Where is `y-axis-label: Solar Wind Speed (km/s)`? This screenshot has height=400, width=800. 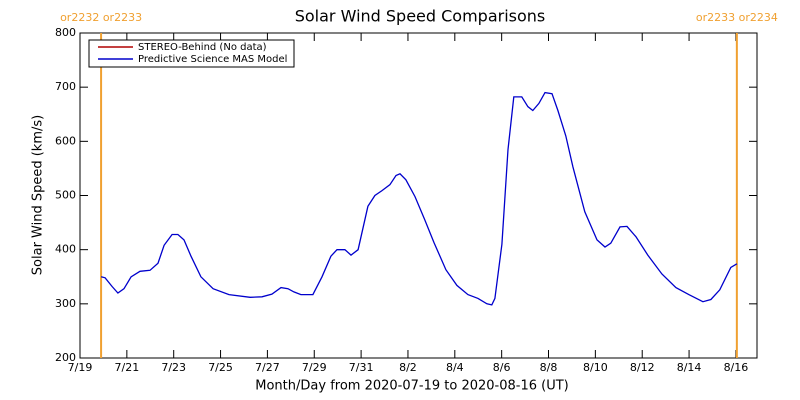
y-axis-label: Solar Wind Speed (km/s) is located at coordinates (38, 195).